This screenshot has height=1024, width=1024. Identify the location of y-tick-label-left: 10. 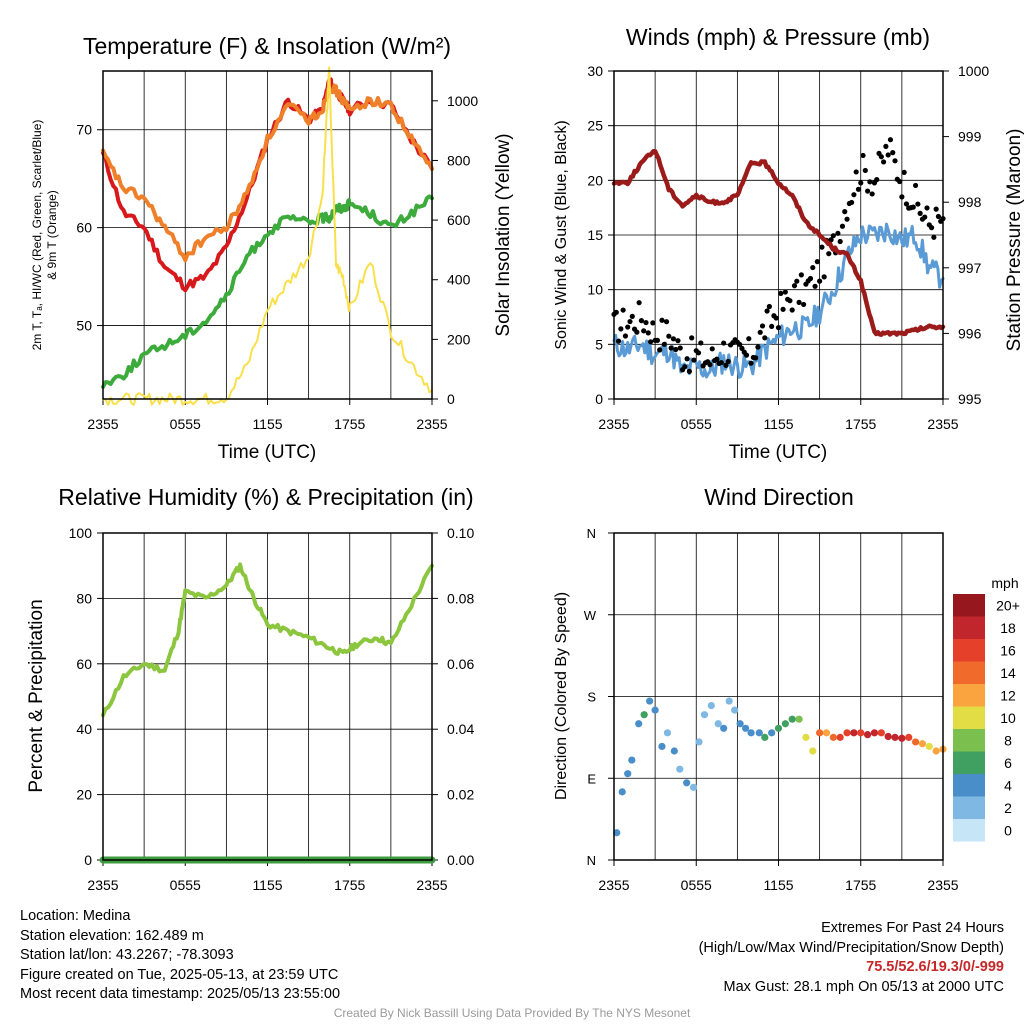
(595, 290).